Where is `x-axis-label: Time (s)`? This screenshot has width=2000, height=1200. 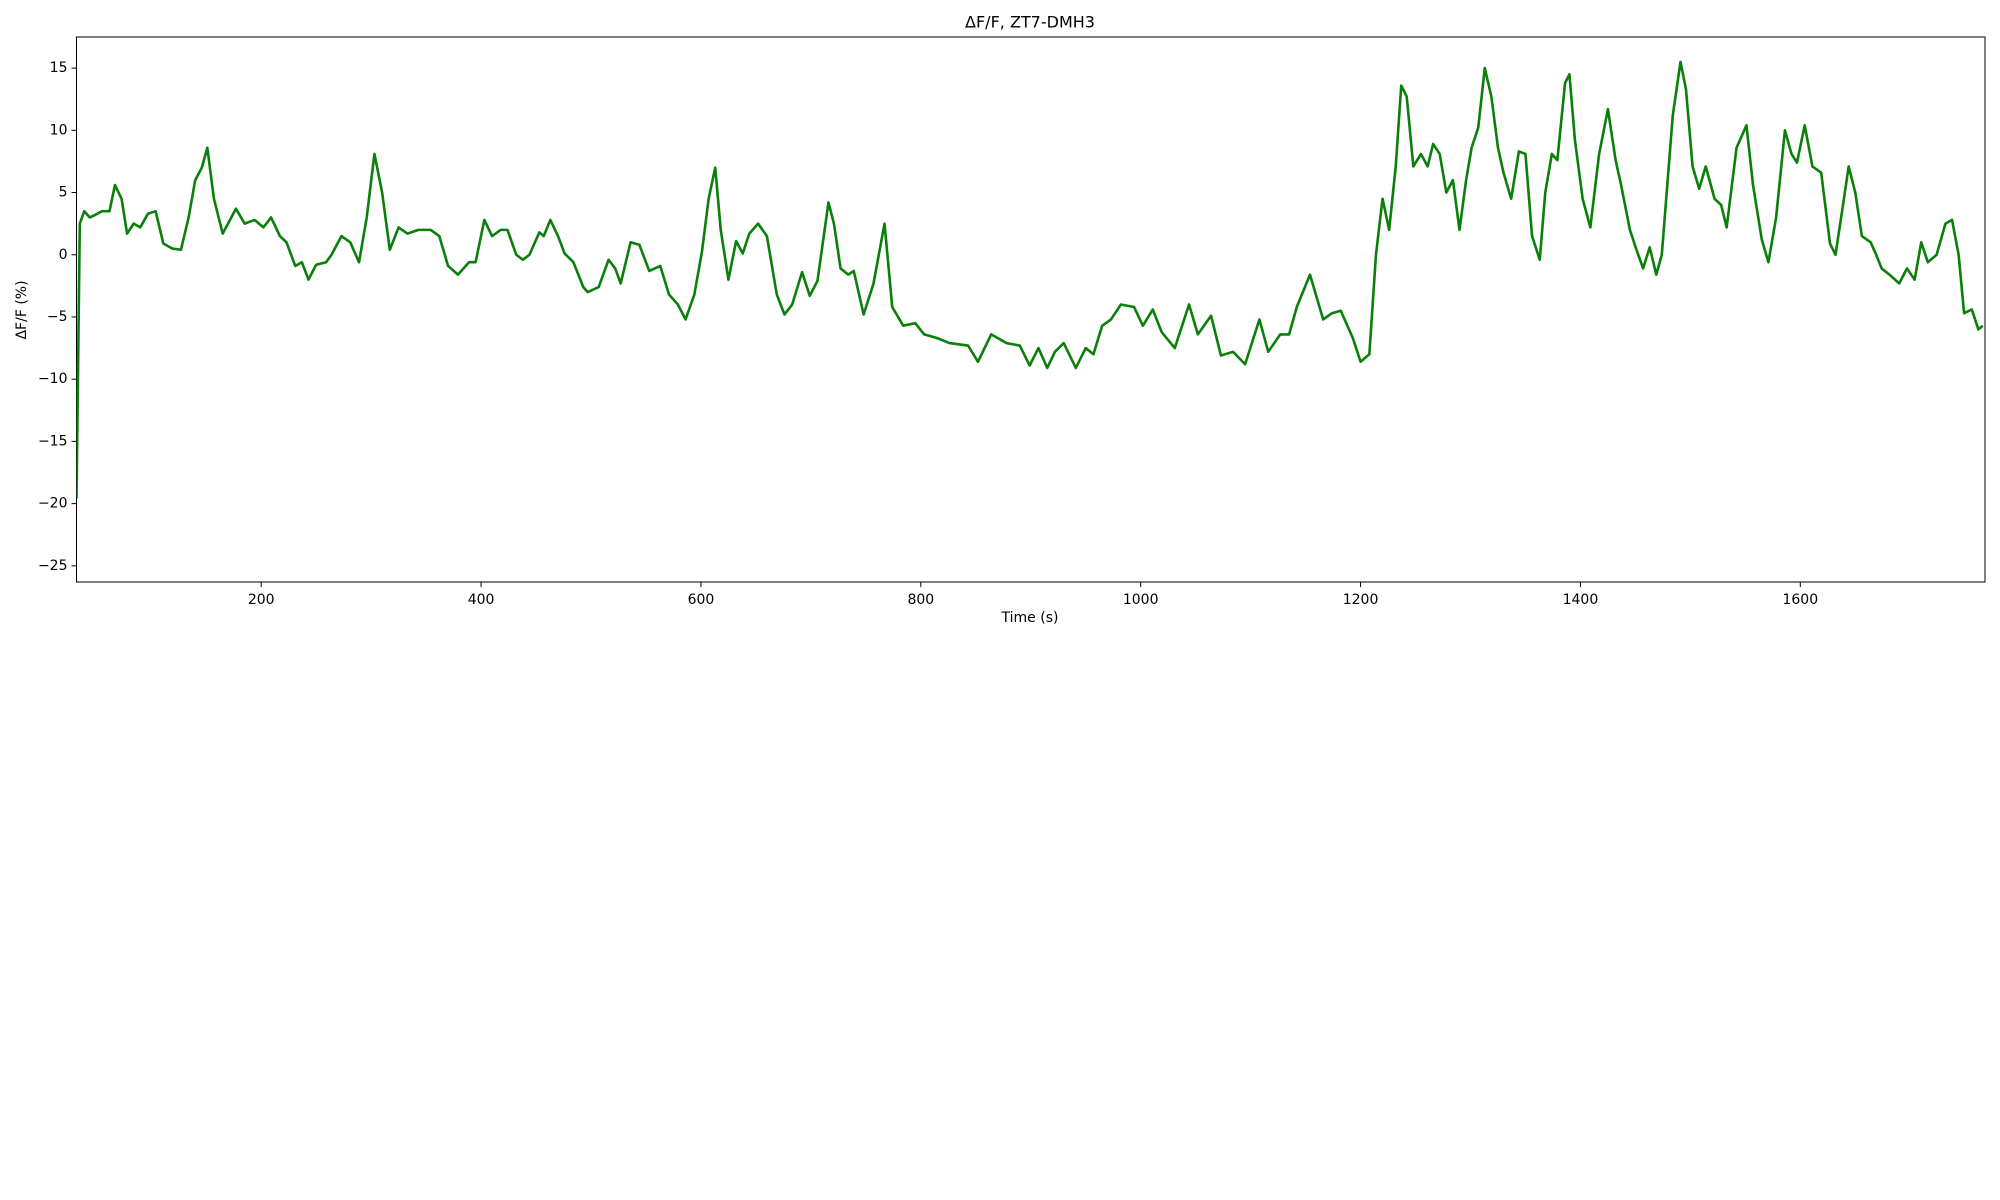 x-axis-label: Time (s) is located at coordinates (1030, 618).